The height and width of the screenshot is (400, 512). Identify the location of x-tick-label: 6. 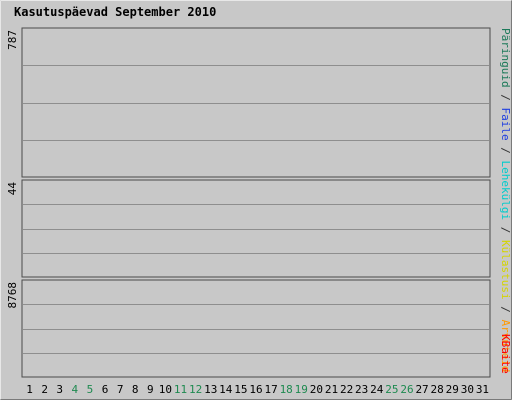
(105, 389).